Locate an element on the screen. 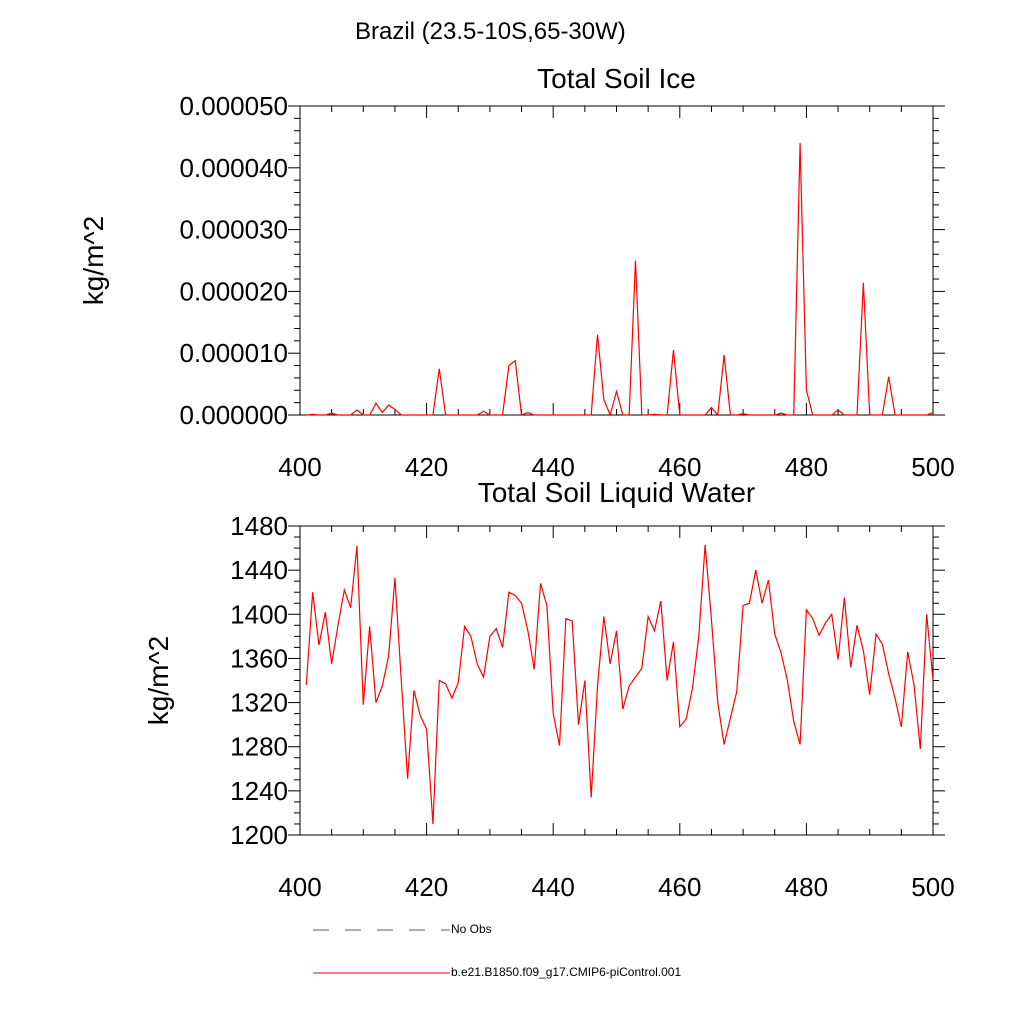 This screenshot has width=1024, height=1024. legend-no-obs-label: No Obs is located at coordinates (471, 929).